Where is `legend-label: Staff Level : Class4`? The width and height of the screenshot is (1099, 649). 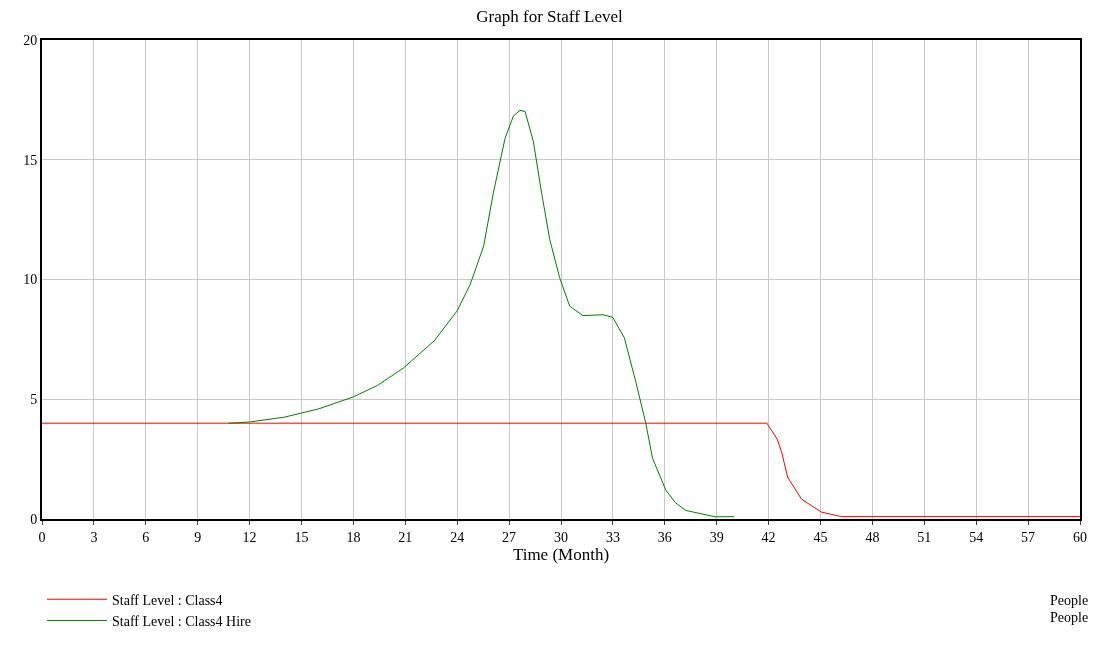
legend-label: Staff Level : Class4 is located at coordinates (167, 600).